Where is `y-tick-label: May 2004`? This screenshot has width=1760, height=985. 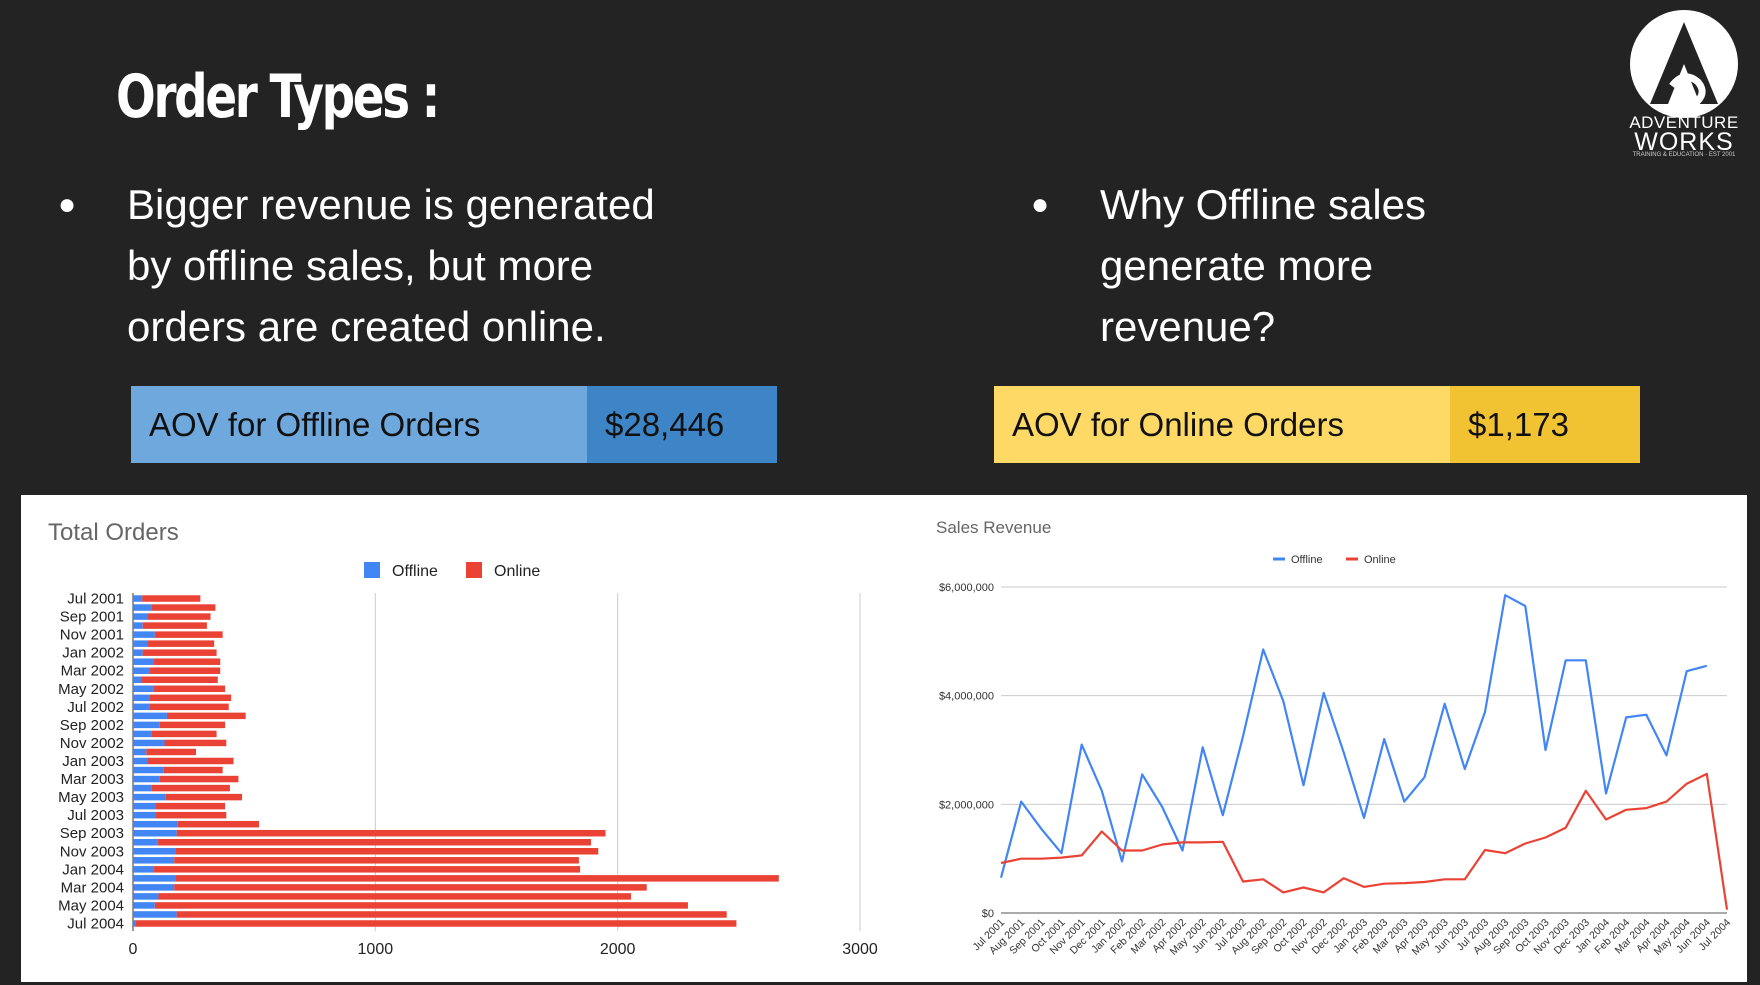 y-tick-label: May 2004 is located at coordinates (91, 905).